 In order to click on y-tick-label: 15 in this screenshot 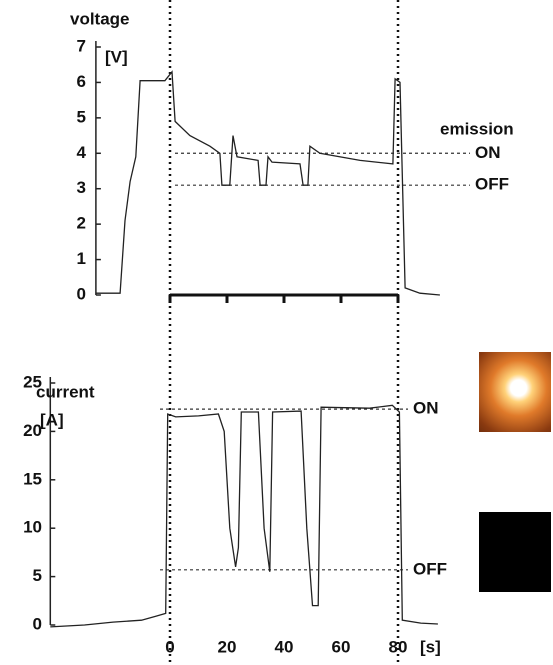, I will do `click(32, 478)`.